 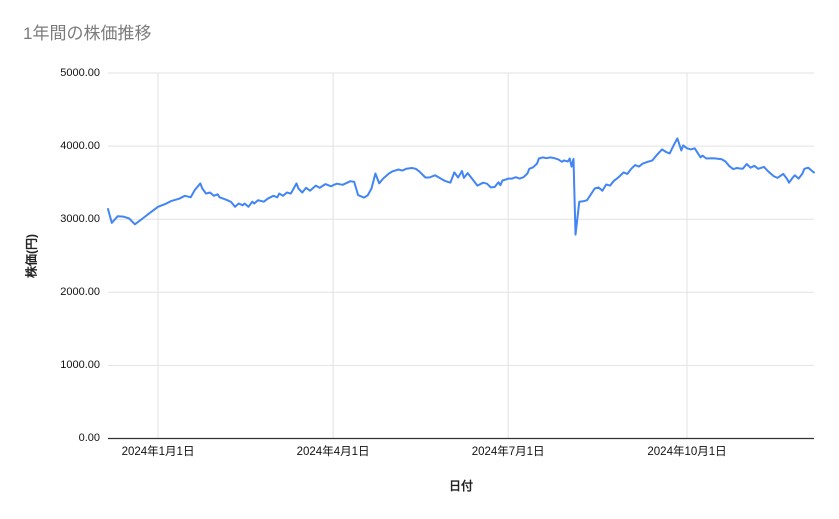 What do you see at coordinates (80, 291) in the screenshot?
I see `y-tick-label: 2000.00` at bounding box center [80, 291].